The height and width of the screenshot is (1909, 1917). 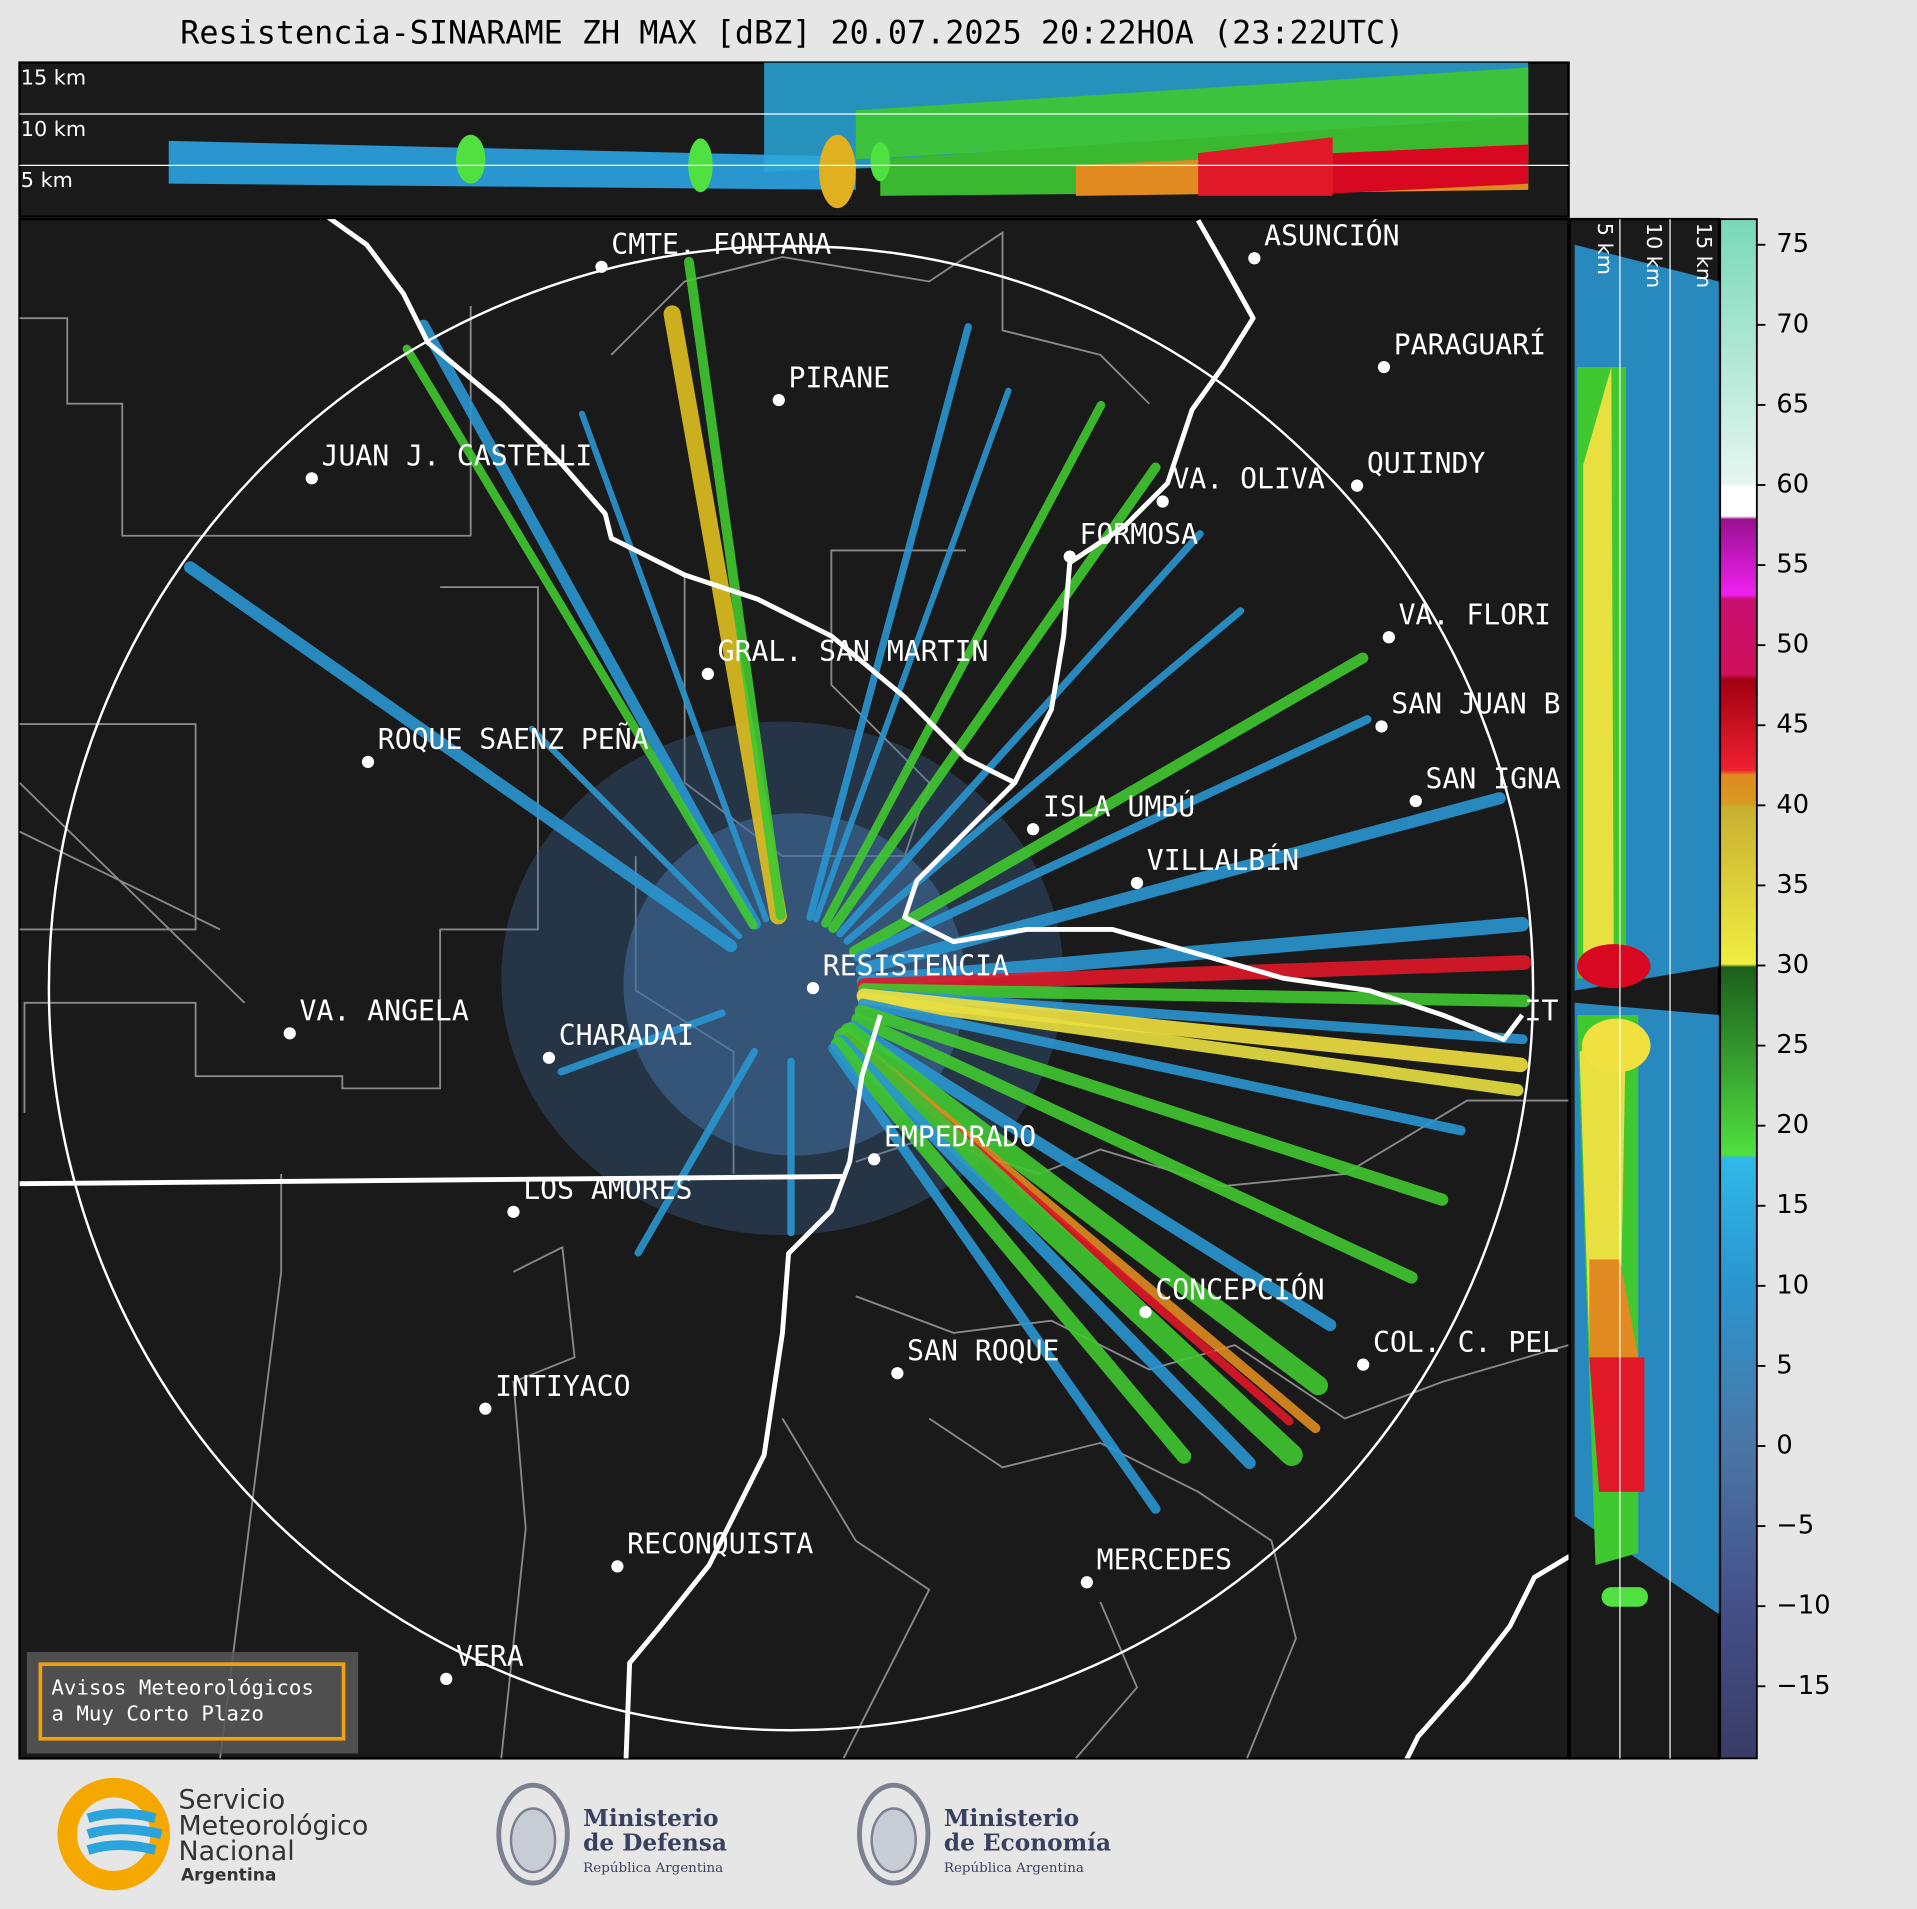 What do you see at coordinates (607, 1189) in the screenshot?
I see `city-label: LOS AMORES` at bounding box center [607, 1189].